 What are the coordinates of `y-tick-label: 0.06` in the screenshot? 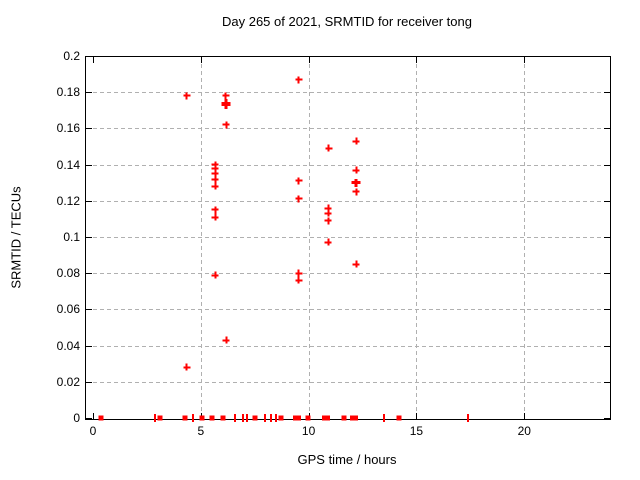 It's located at (68, 309).